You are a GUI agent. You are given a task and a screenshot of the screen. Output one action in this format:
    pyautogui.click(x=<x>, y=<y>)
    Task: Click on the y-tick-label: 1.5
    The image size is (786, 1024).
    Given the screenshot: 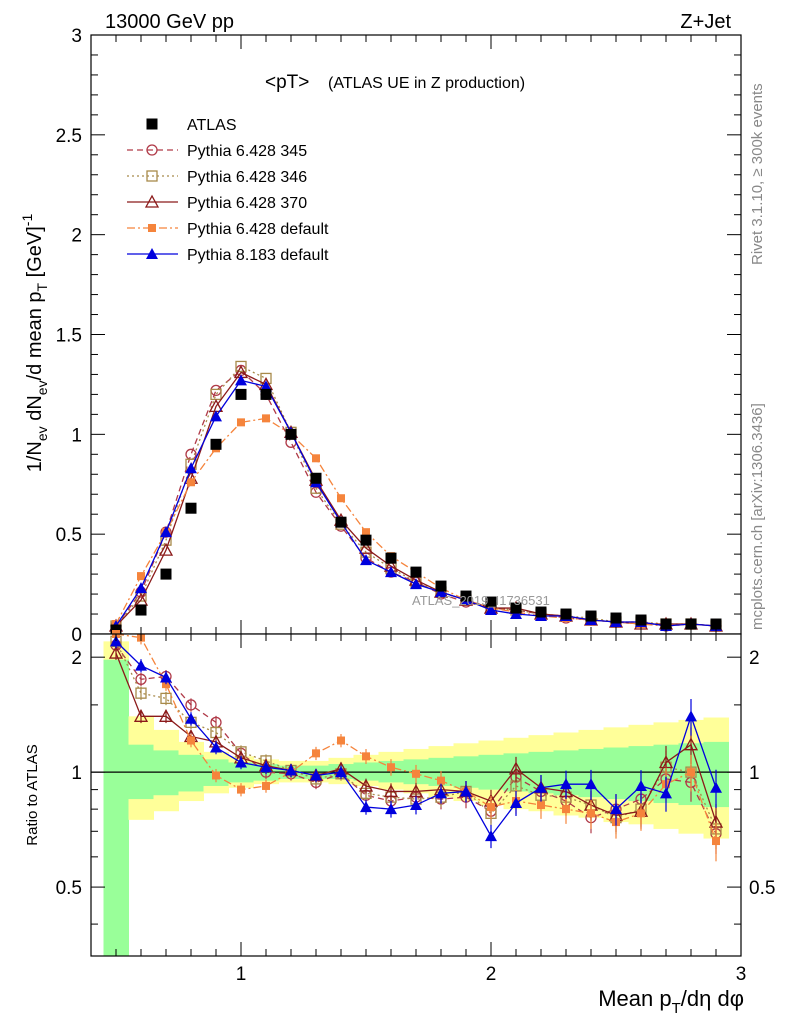 What is the action you would take?
    pyautogui.click(x=69, y=336)
    